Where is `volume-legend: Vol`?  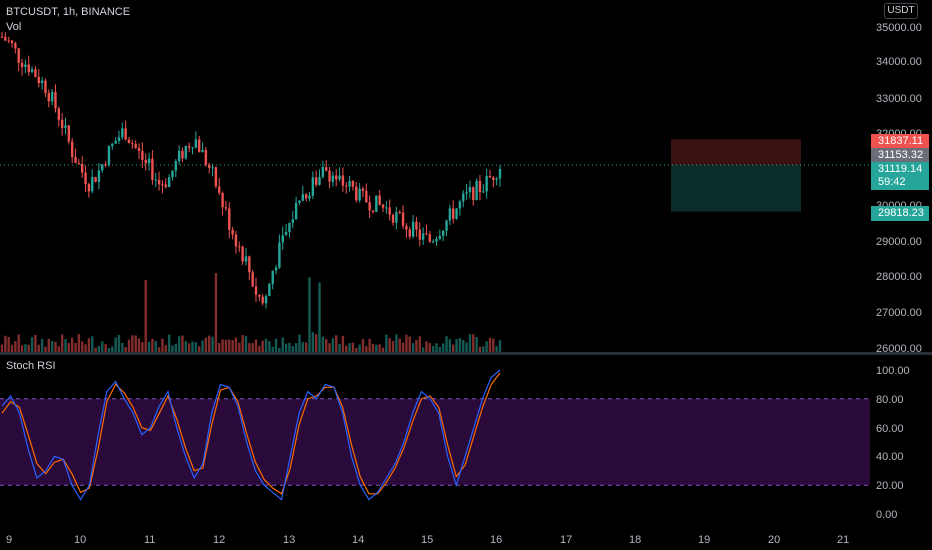
volume-legend: Vol is located at coordinates (14, 27).